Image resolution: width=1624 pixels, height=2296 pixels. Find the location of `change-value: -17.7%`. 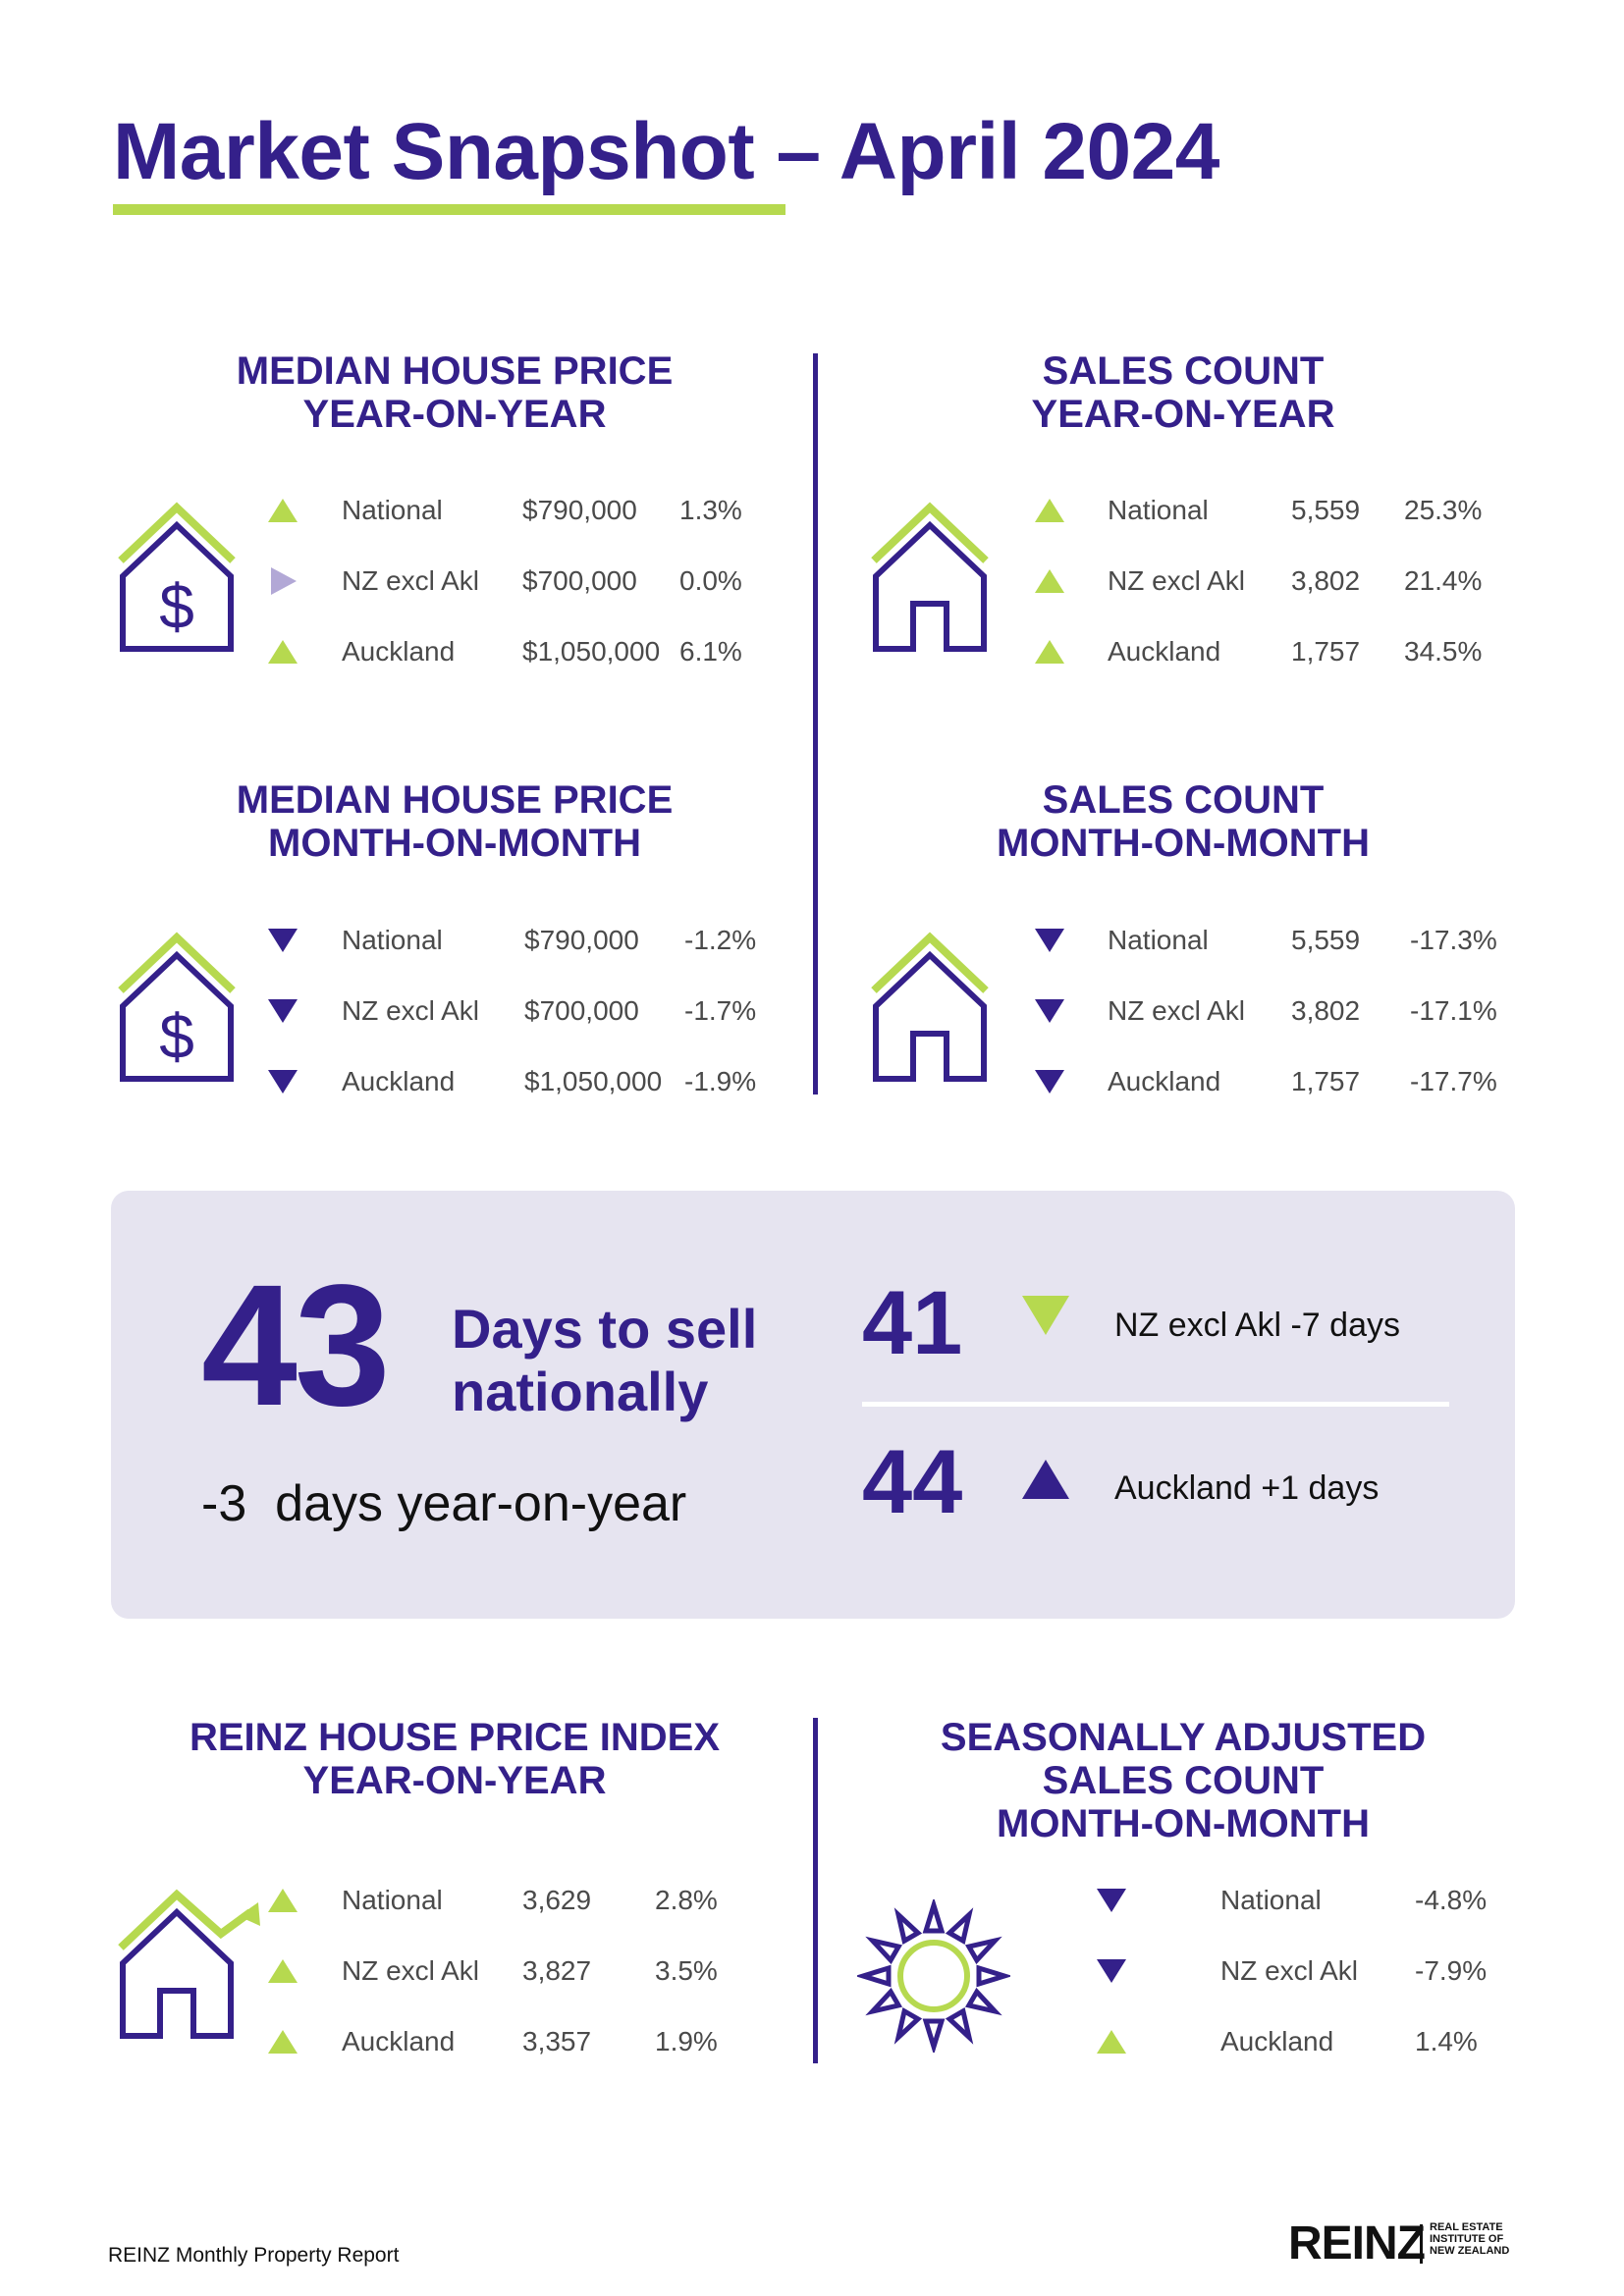

change-value: -17.7% is located at coordinates (1453, 1081).